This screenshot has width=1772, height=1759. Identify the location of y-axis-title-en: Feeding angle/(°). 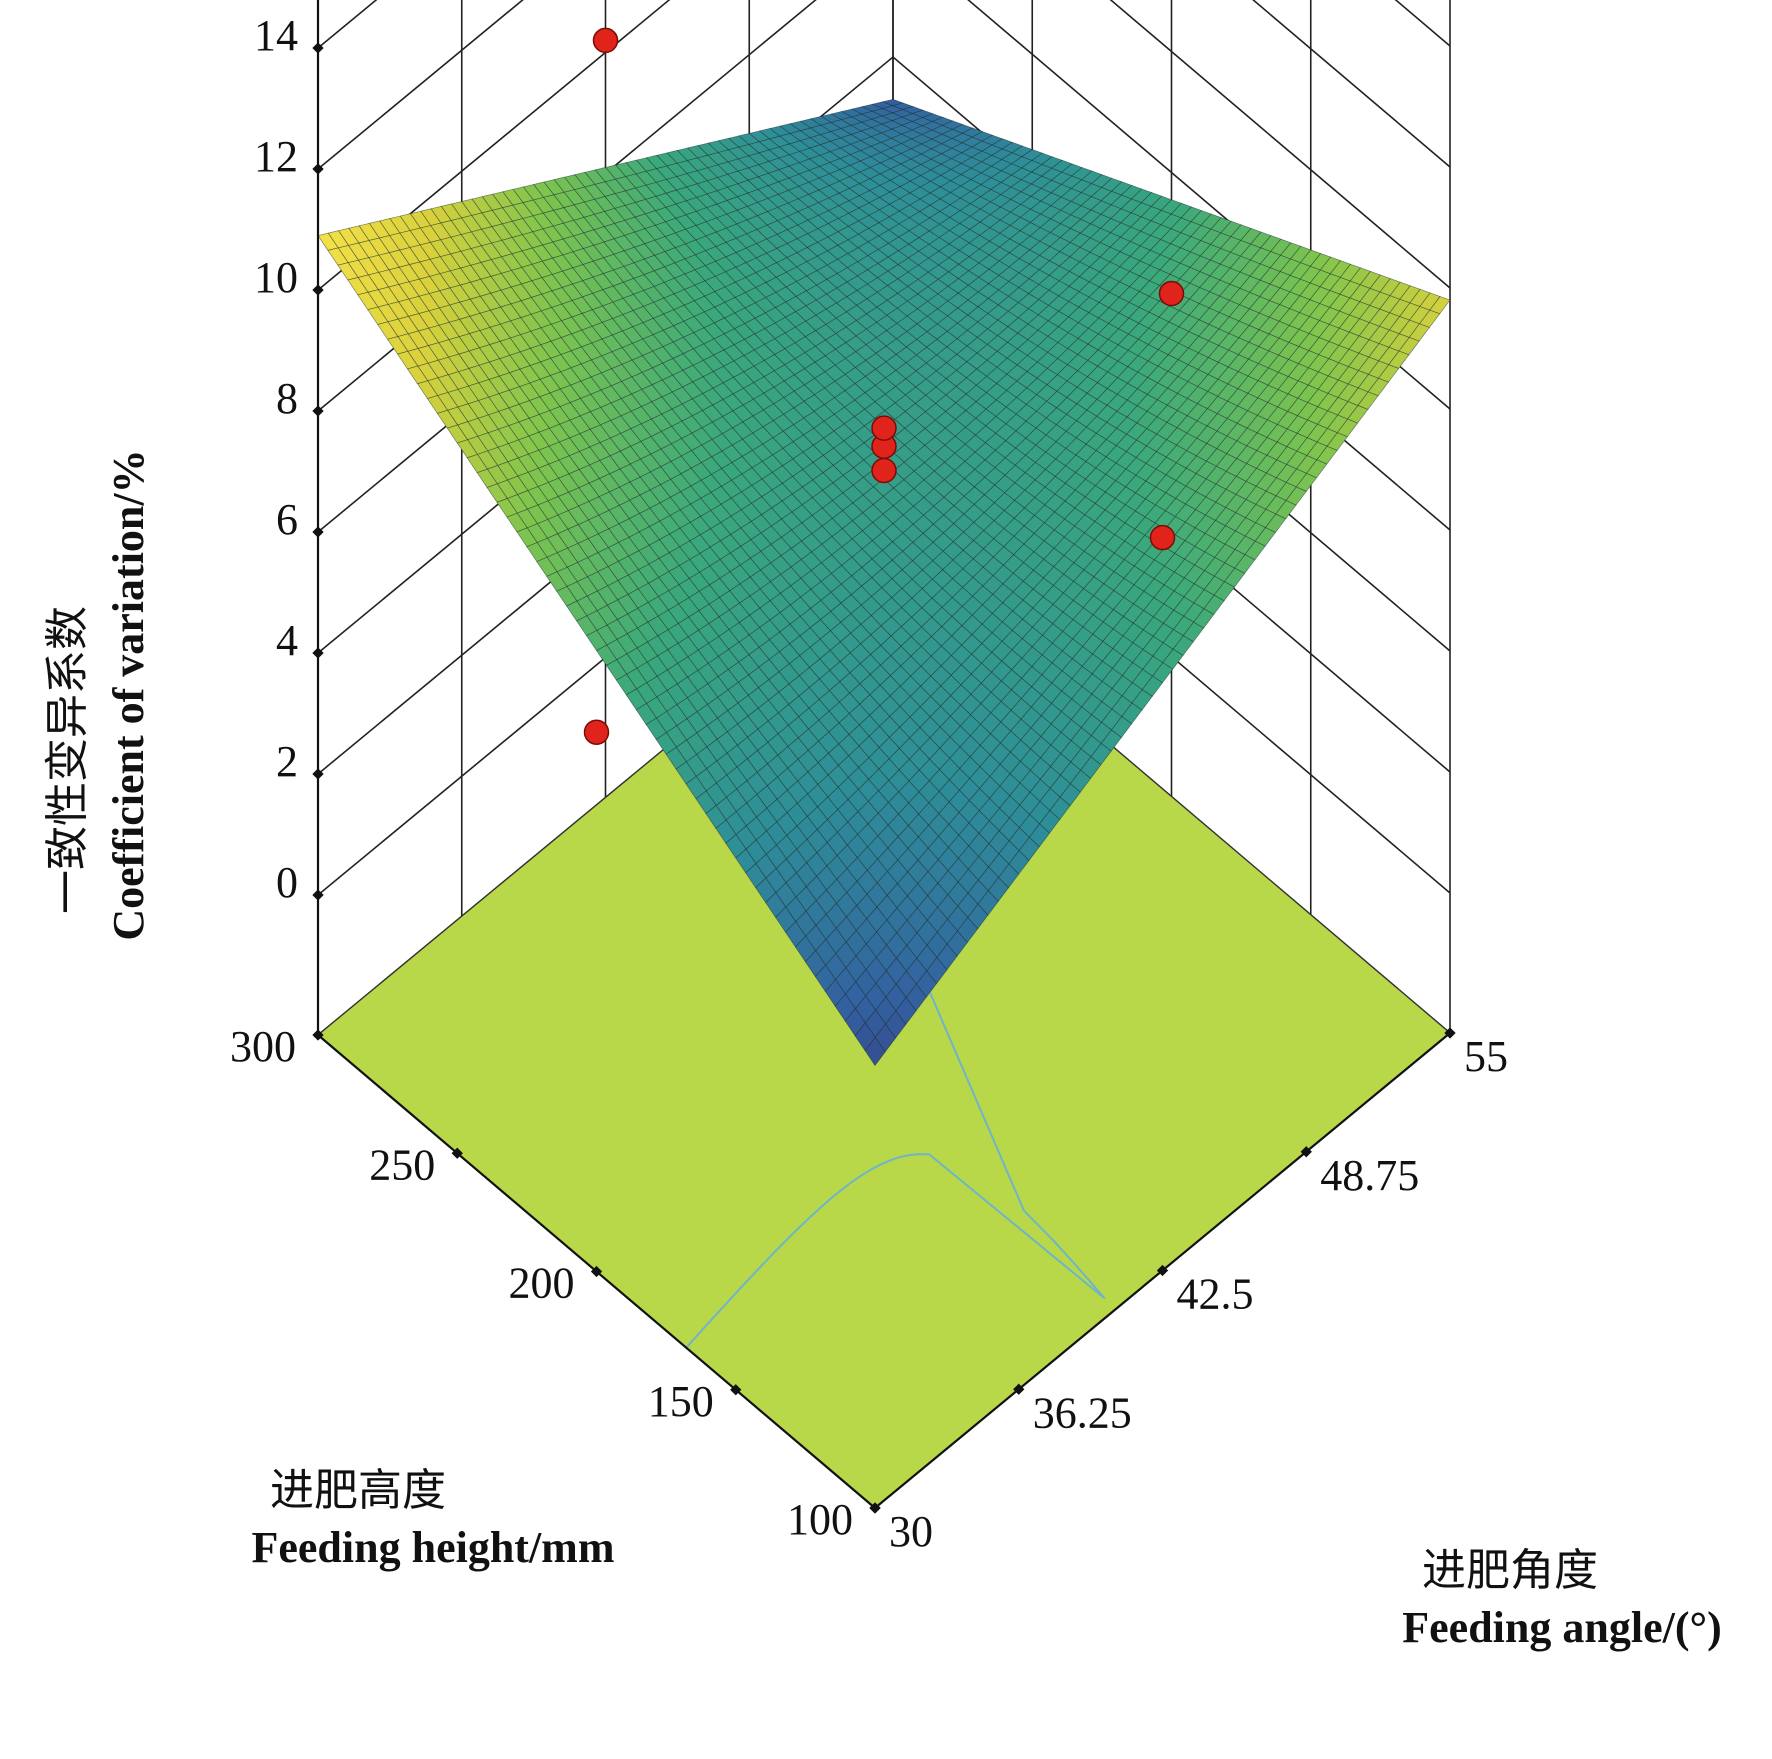
(1561, 1627).